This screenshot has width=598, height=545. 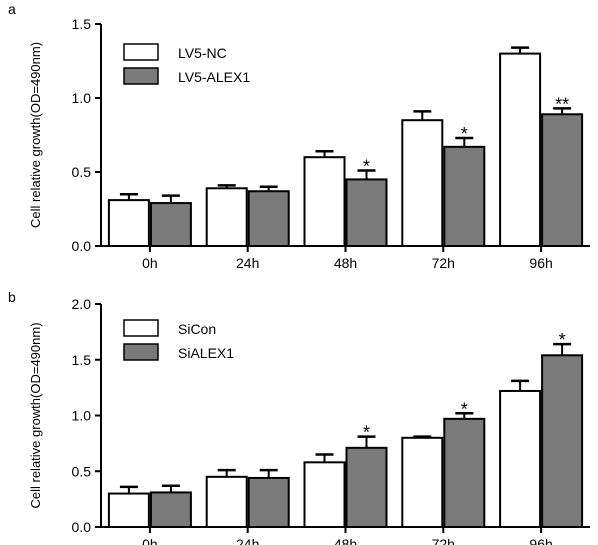 I want to click on legend-label: SiCon, so click(x=197, y=329).